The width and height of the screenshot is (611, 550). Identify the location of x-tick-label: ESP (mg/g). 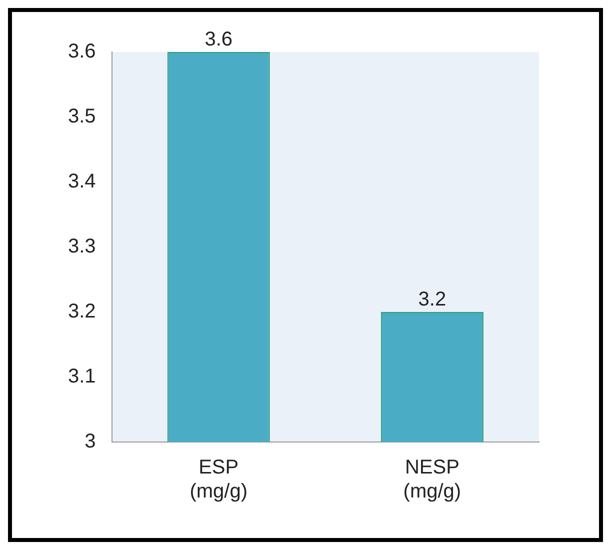
(219, 479).